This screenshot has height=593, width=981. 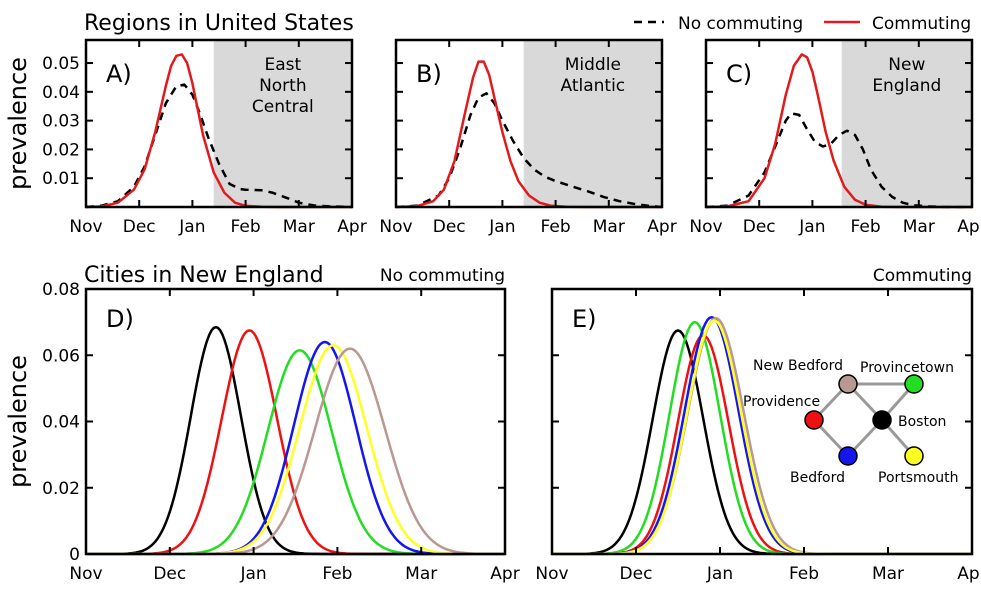 I want to click on region-label: Atlantic, so click(x=593, y=86).